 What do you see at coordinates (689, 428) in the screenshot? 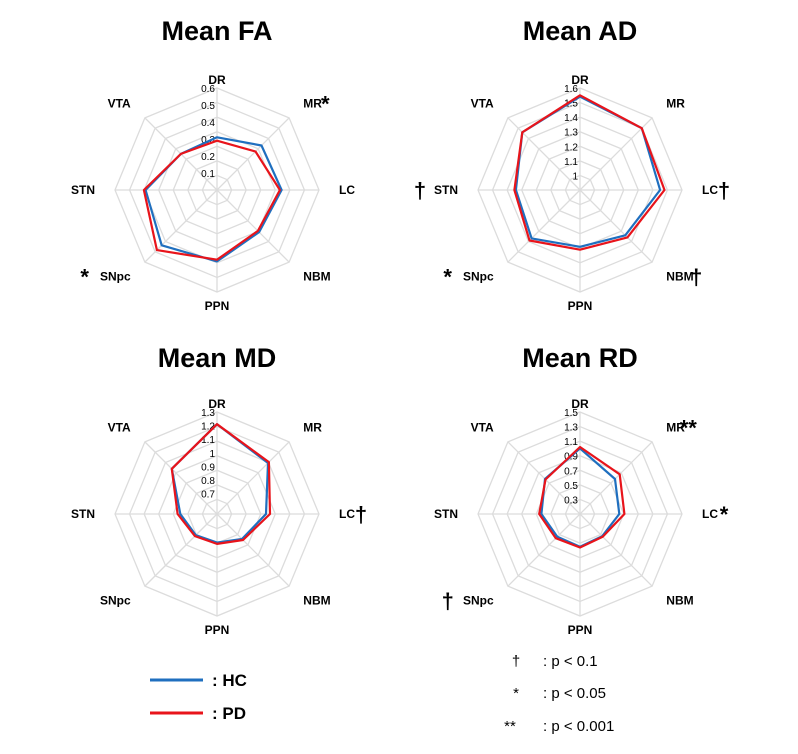
I see `significance-marker: **` at bounding box center [689, 428].